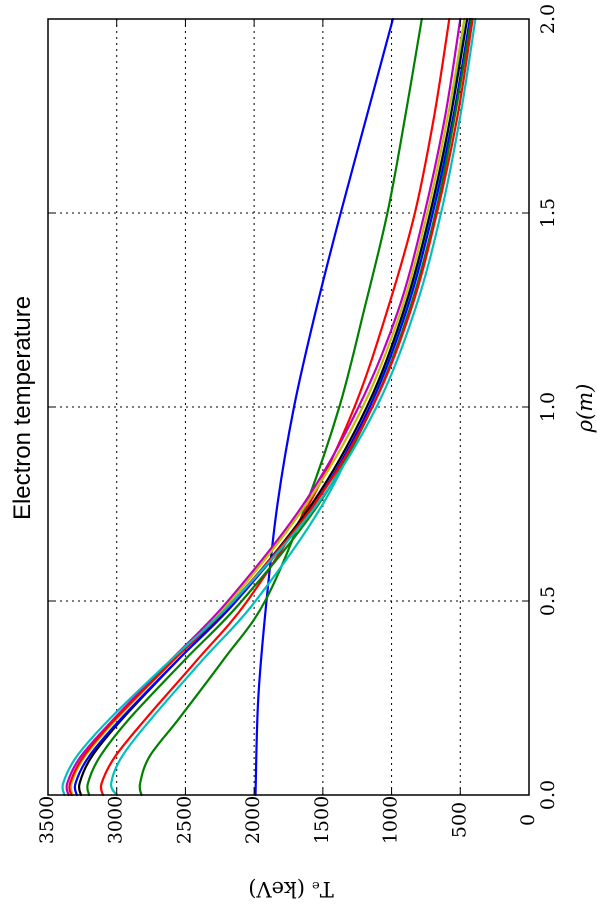  I want to click on x-tick-label: 2.0, so click(548, 19).